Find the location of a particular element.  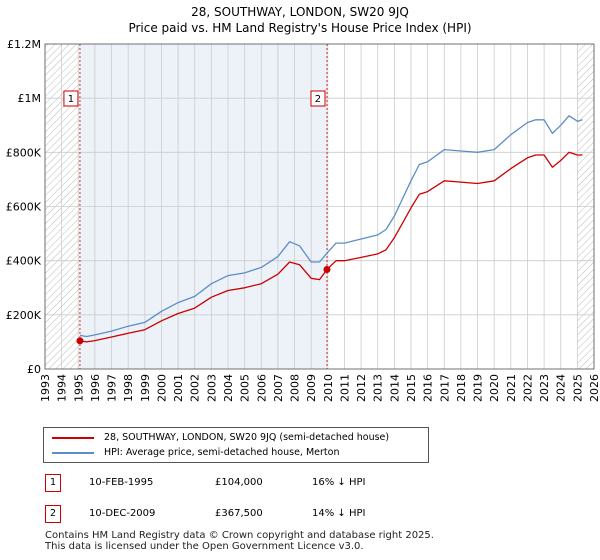

x-tick-label: 2017 is located at coordinates (444, 388).